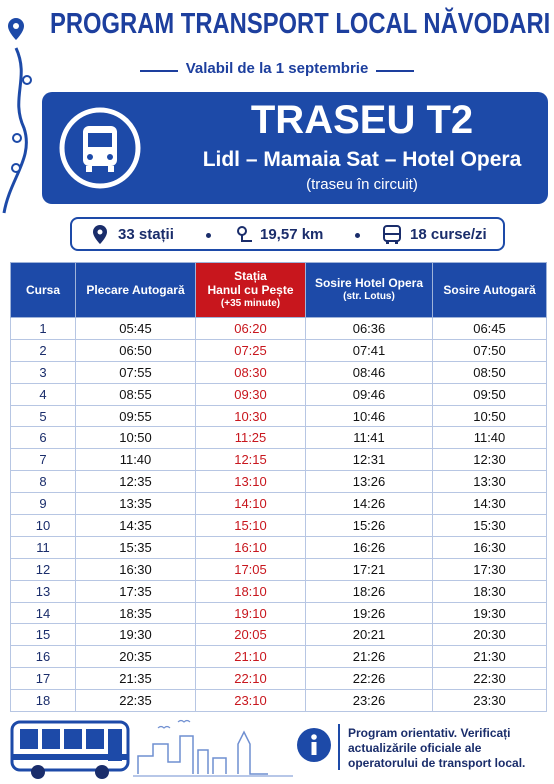 The height and width of the screenshot is (784, 554). I want to click on table-cell: 11:25, so click(250, 438).